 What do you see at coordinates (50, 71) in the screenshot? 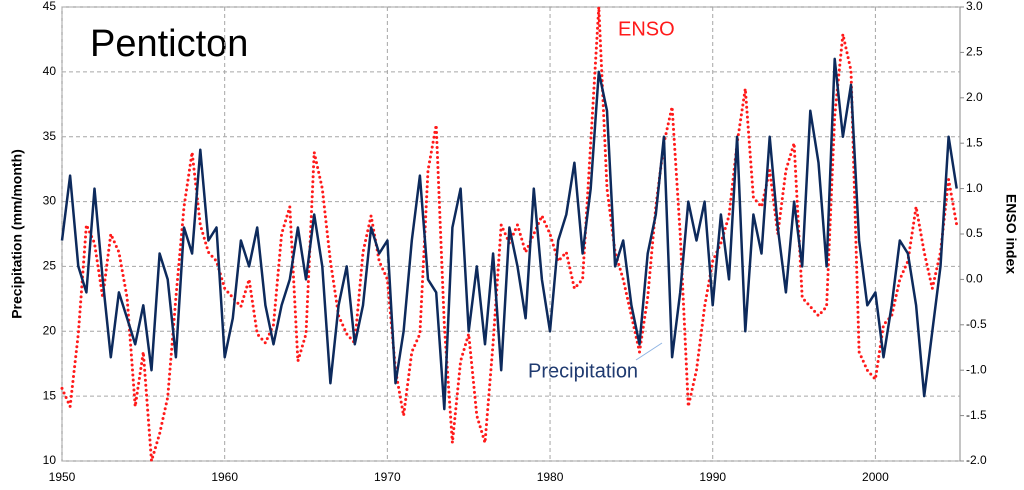
I see `y-tick-label: 40` at bounding box center [50, 71].